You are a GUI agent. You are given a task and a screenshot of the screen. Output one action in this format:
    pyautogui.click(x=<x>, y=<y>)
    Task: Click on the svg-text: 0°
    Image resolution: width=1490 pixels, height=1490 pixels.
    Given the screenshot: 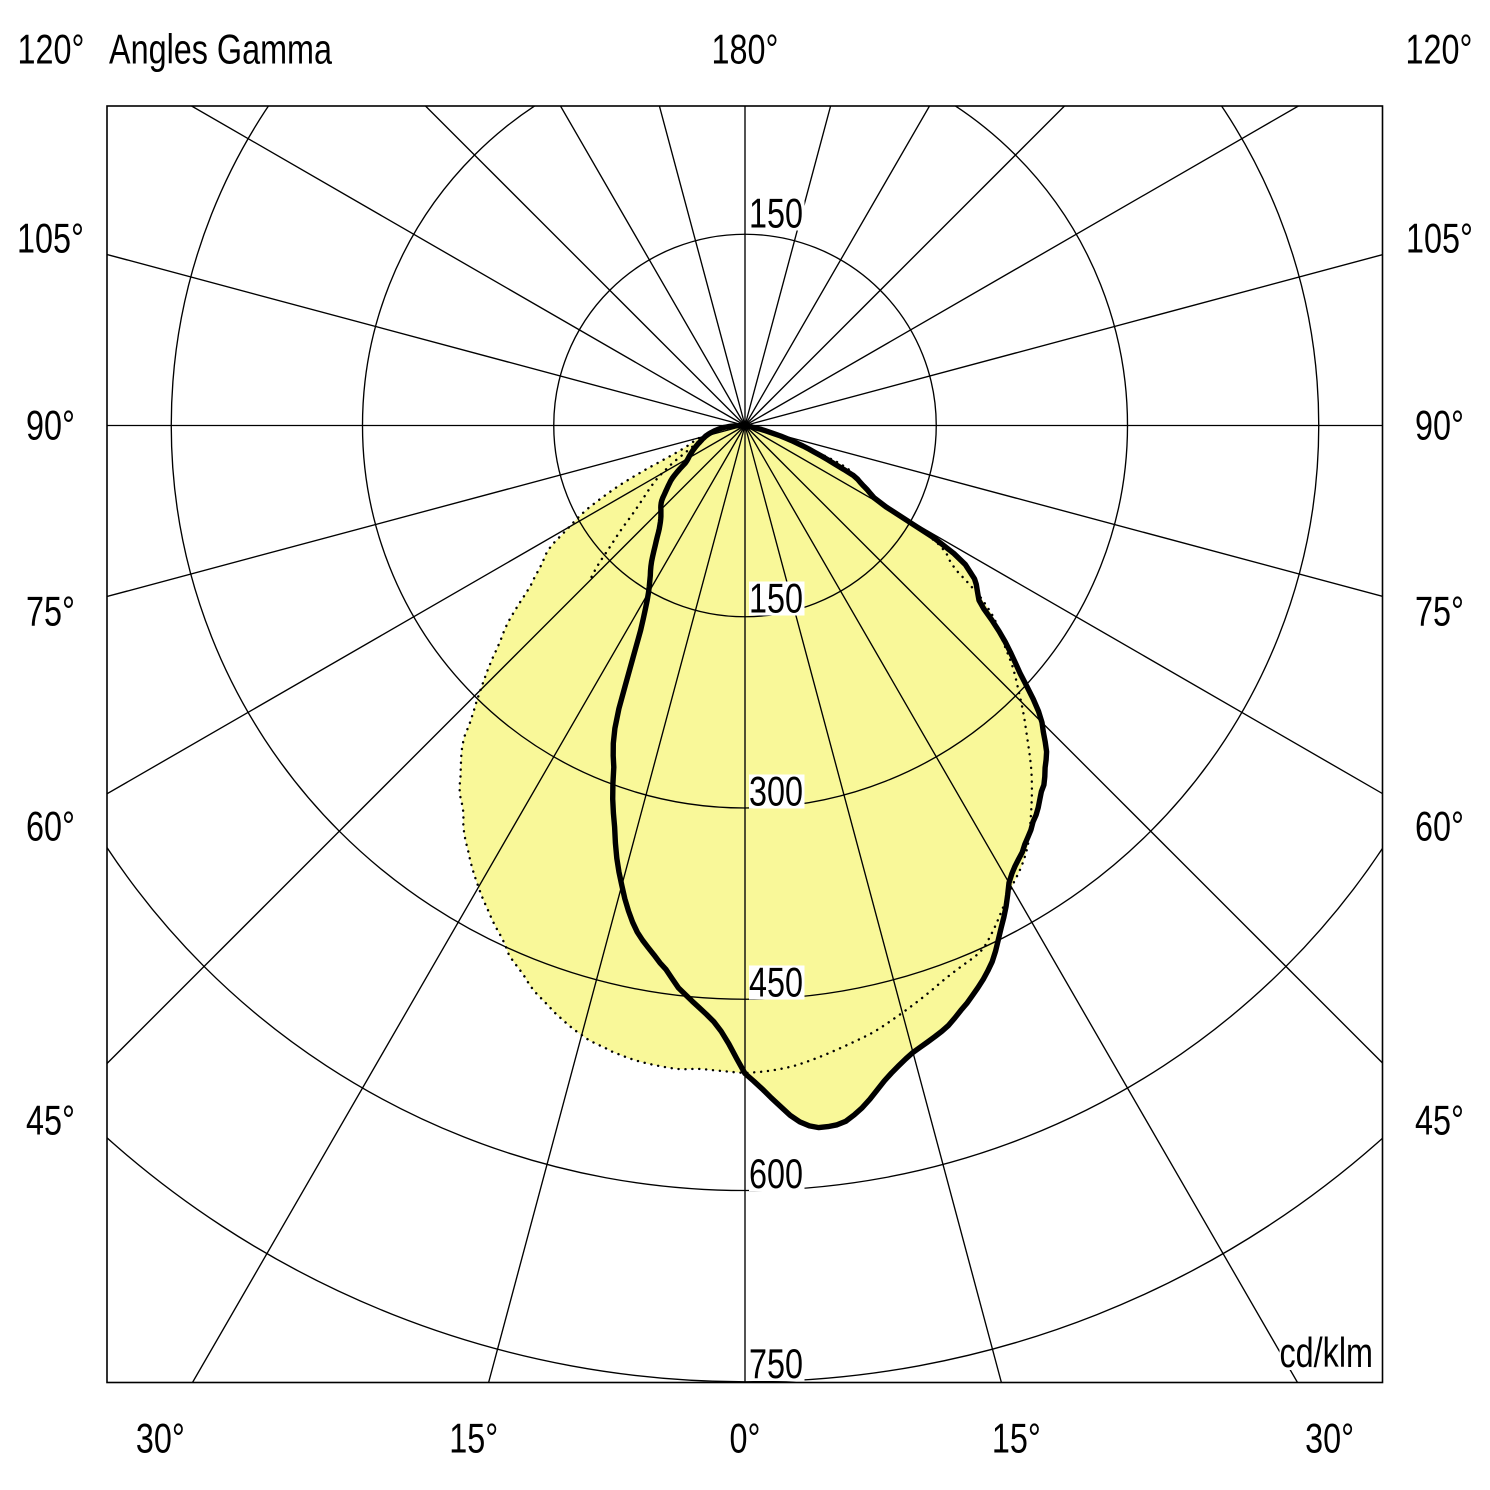 What is the action you would take?
    pyautogui.click(x=745, y=1438)
    